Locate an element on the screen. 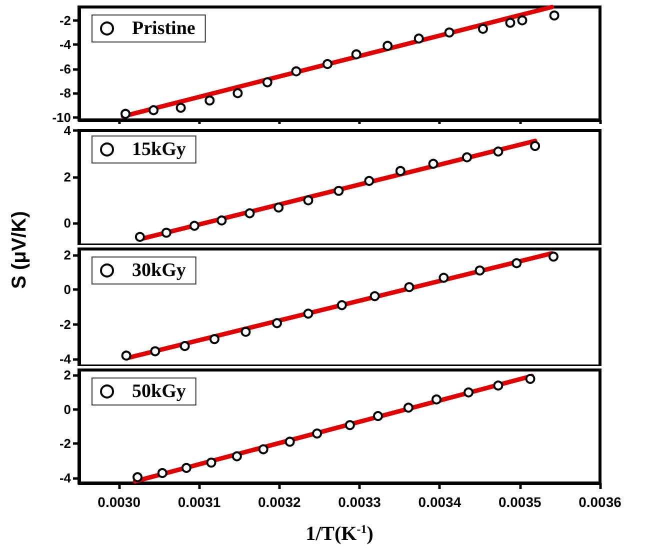 This screenshot has height=559, width=660. y-tick-label: -6 is located at coordinates (65, 68).